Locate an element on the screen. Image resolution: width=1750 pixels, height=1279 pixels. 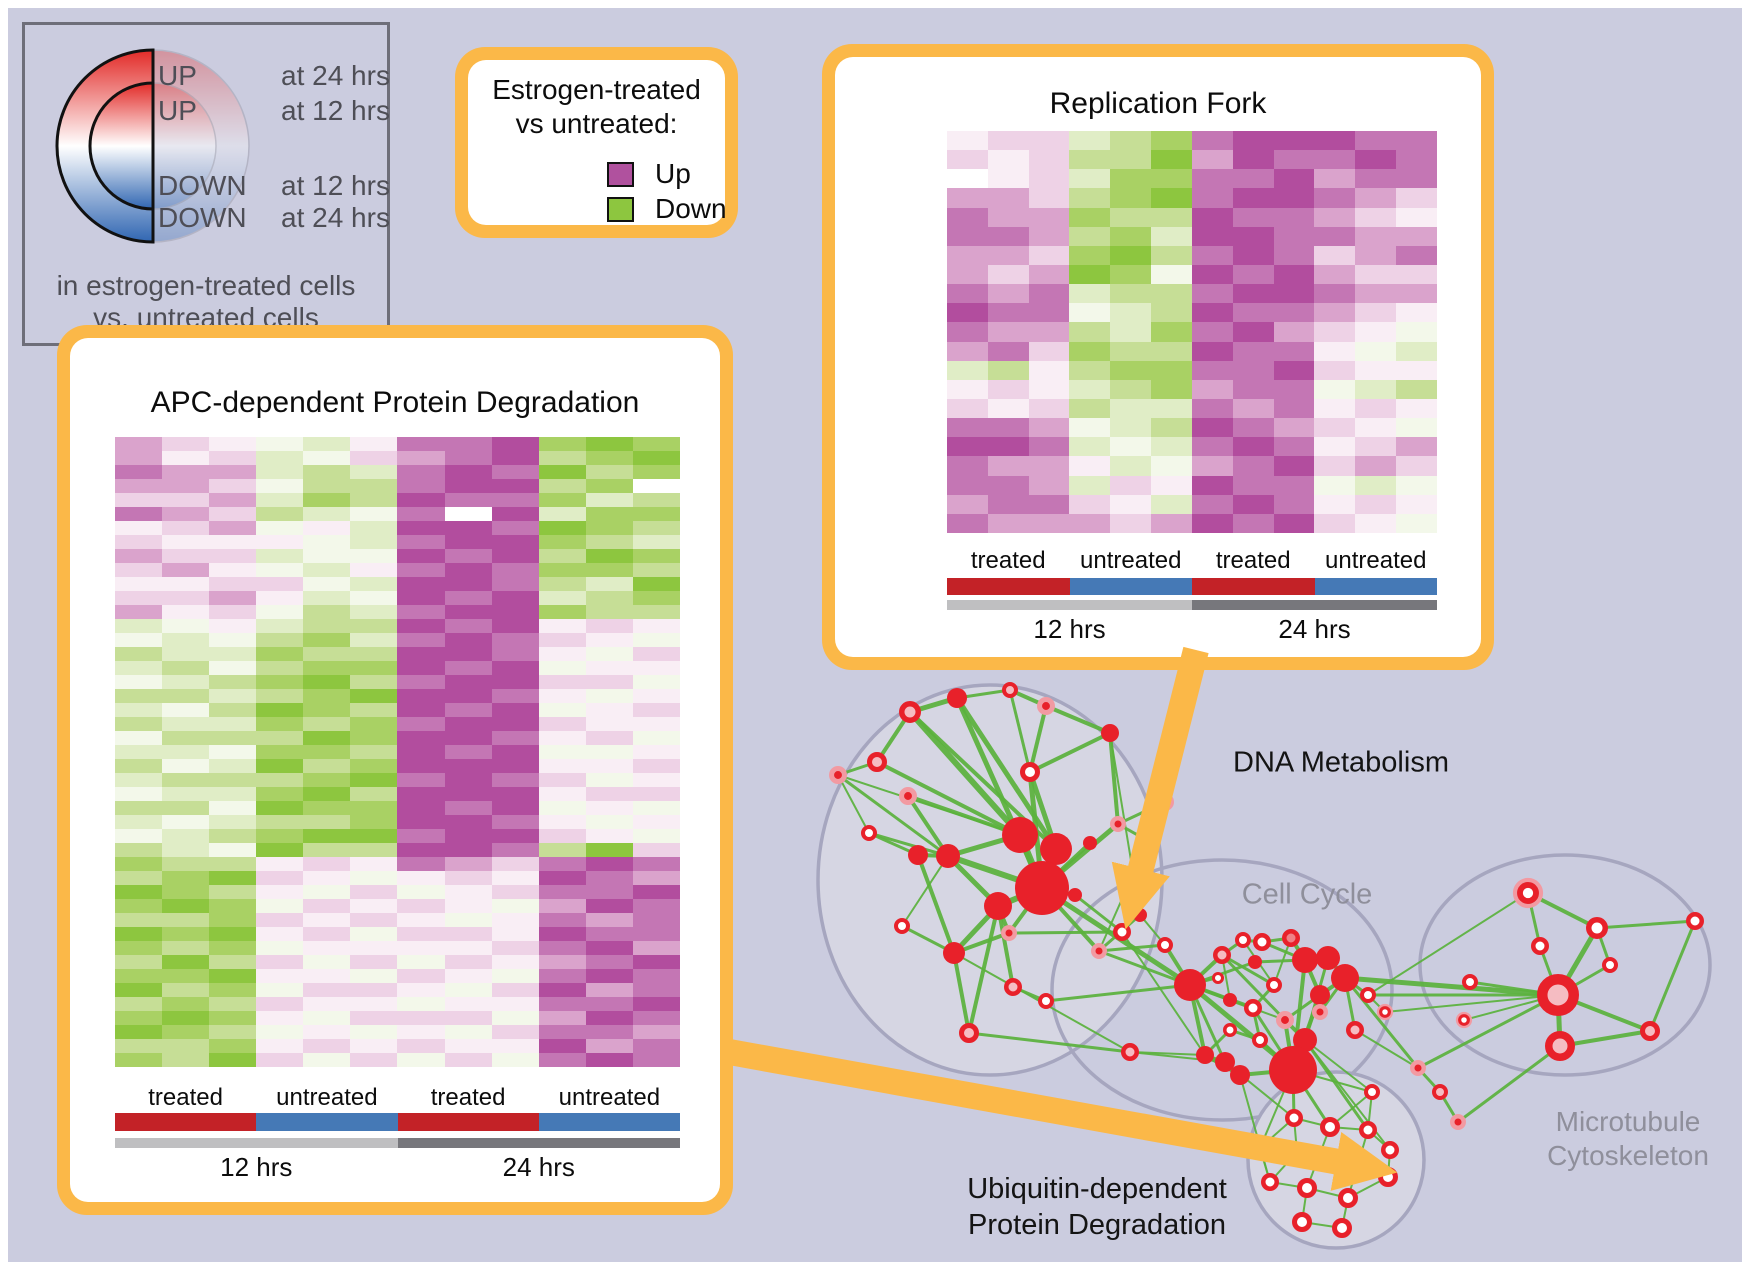
legend-item-up: Up is located at coordinates (649, 174).